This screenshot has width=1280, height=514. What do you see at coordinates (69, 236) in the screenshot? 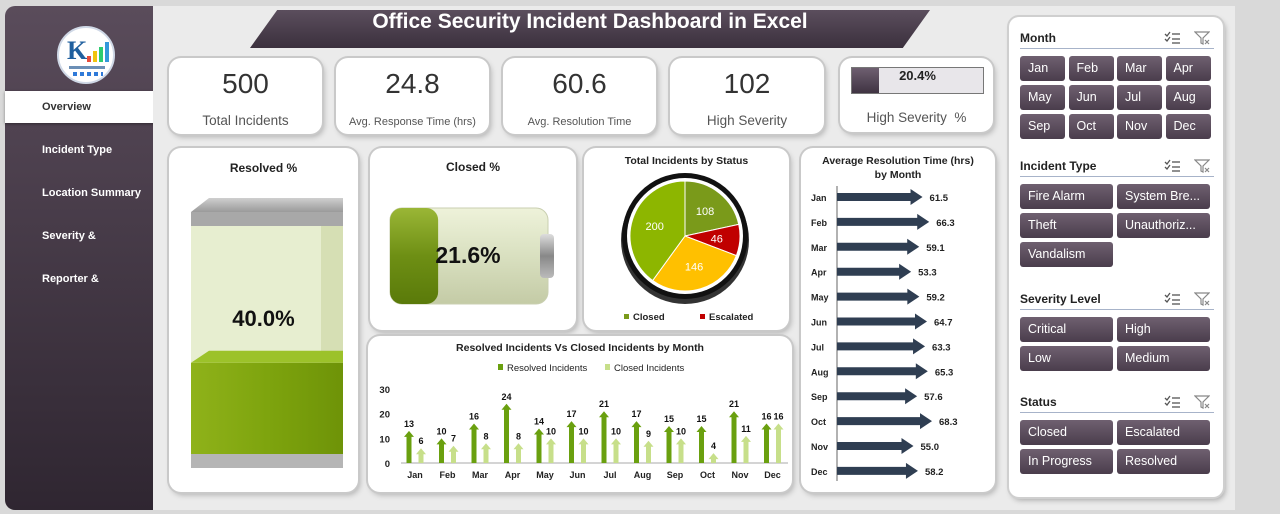
I see `nav-severity: Severity &` at bounding box center [69, 236].